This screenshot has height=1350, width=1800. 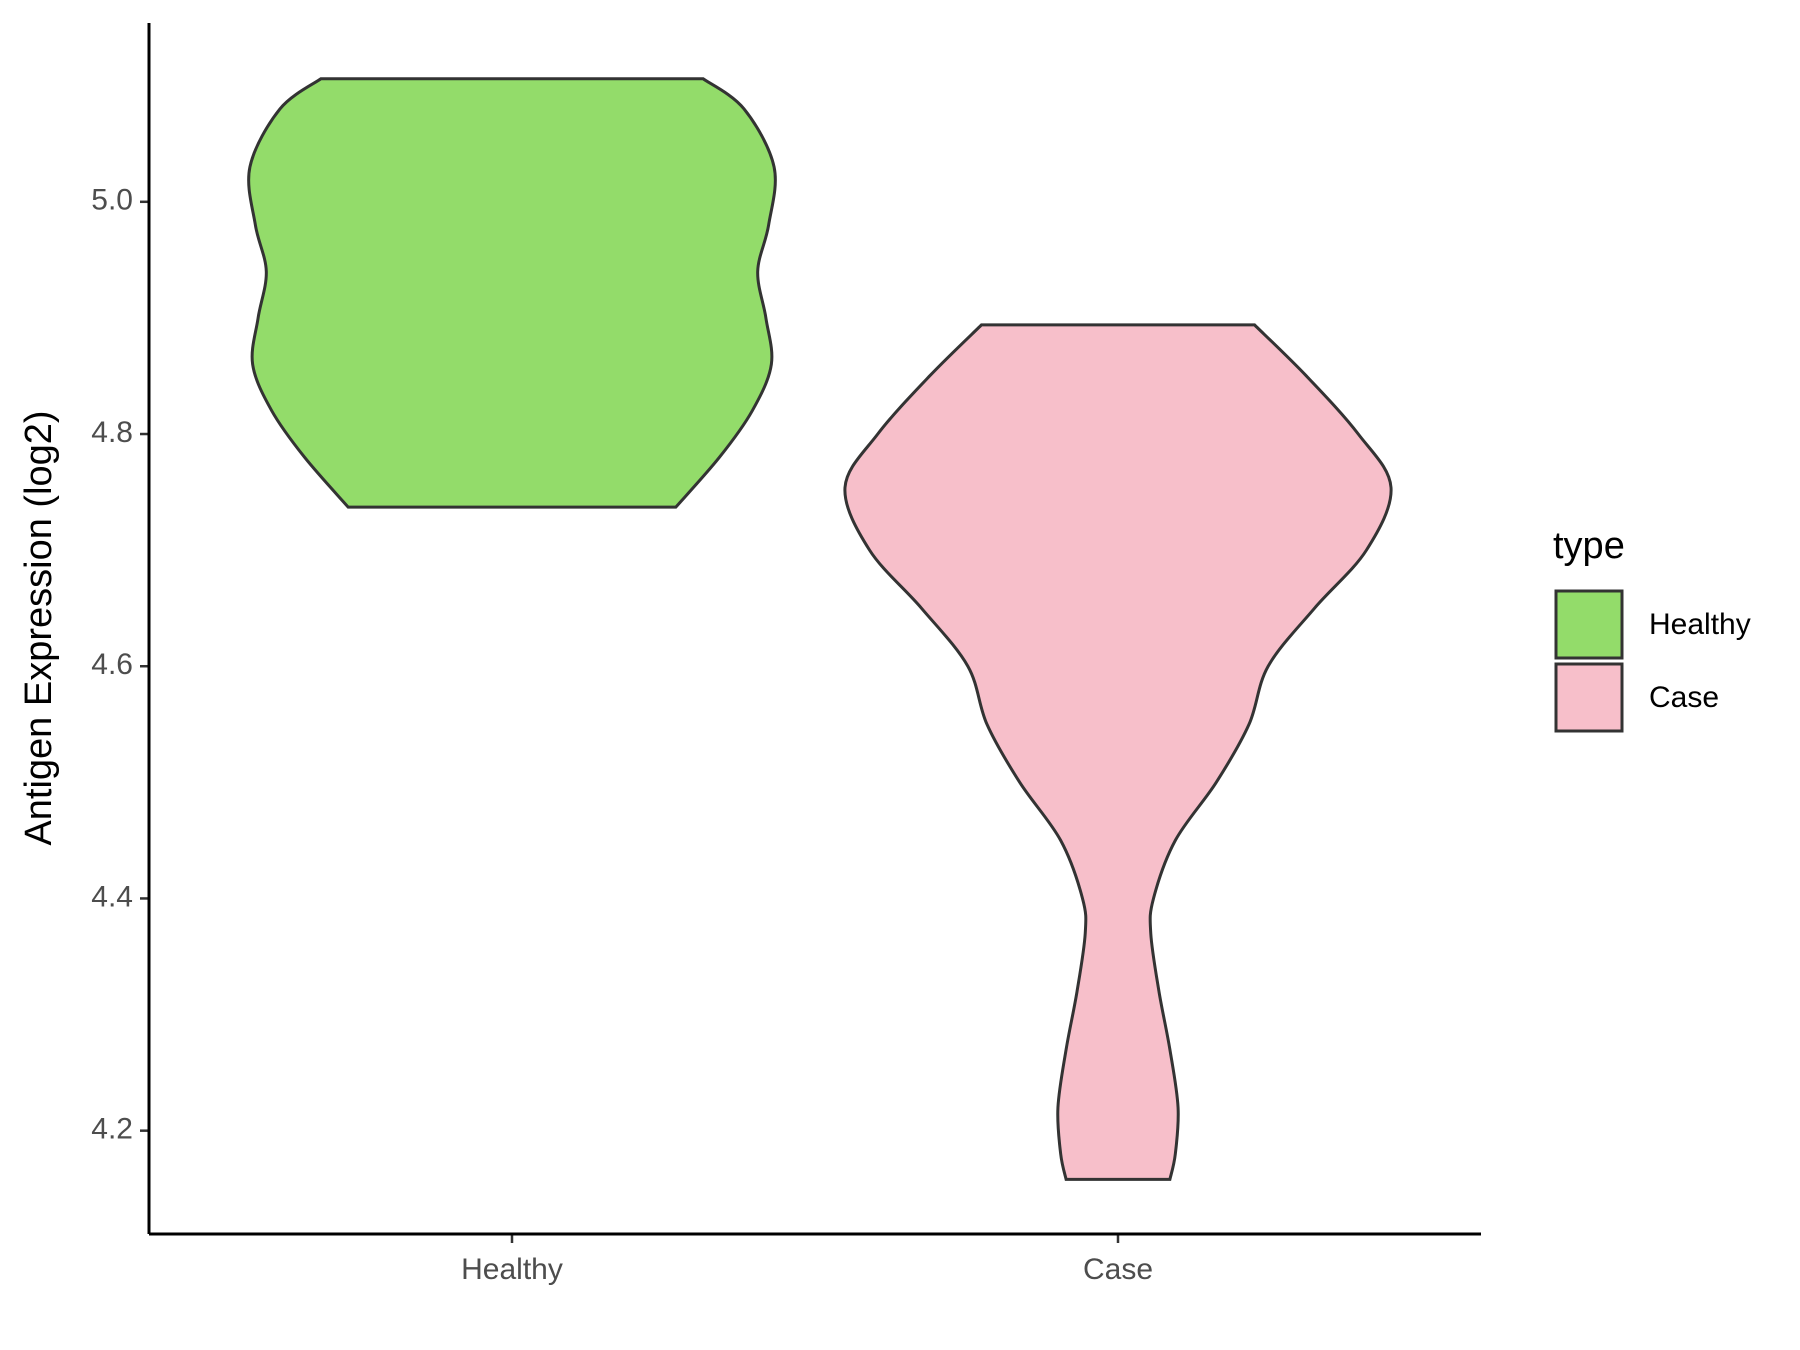 What do you see at coordinates (1700, 624) in the screenshot?
I see `legend-label: Healthy` at bounding box center [1700, 624].